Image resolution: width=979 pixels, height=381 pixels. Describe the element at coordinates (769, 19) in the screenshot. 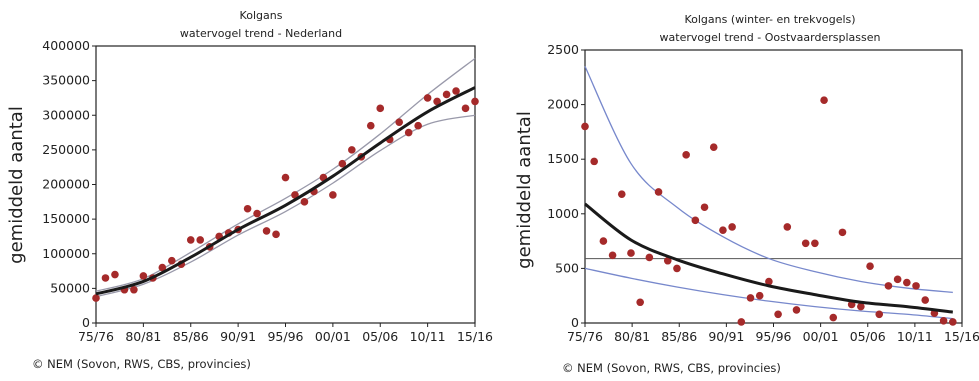

I see `chart2-title: Kolgans (winter- en trekvogels)` at that location.